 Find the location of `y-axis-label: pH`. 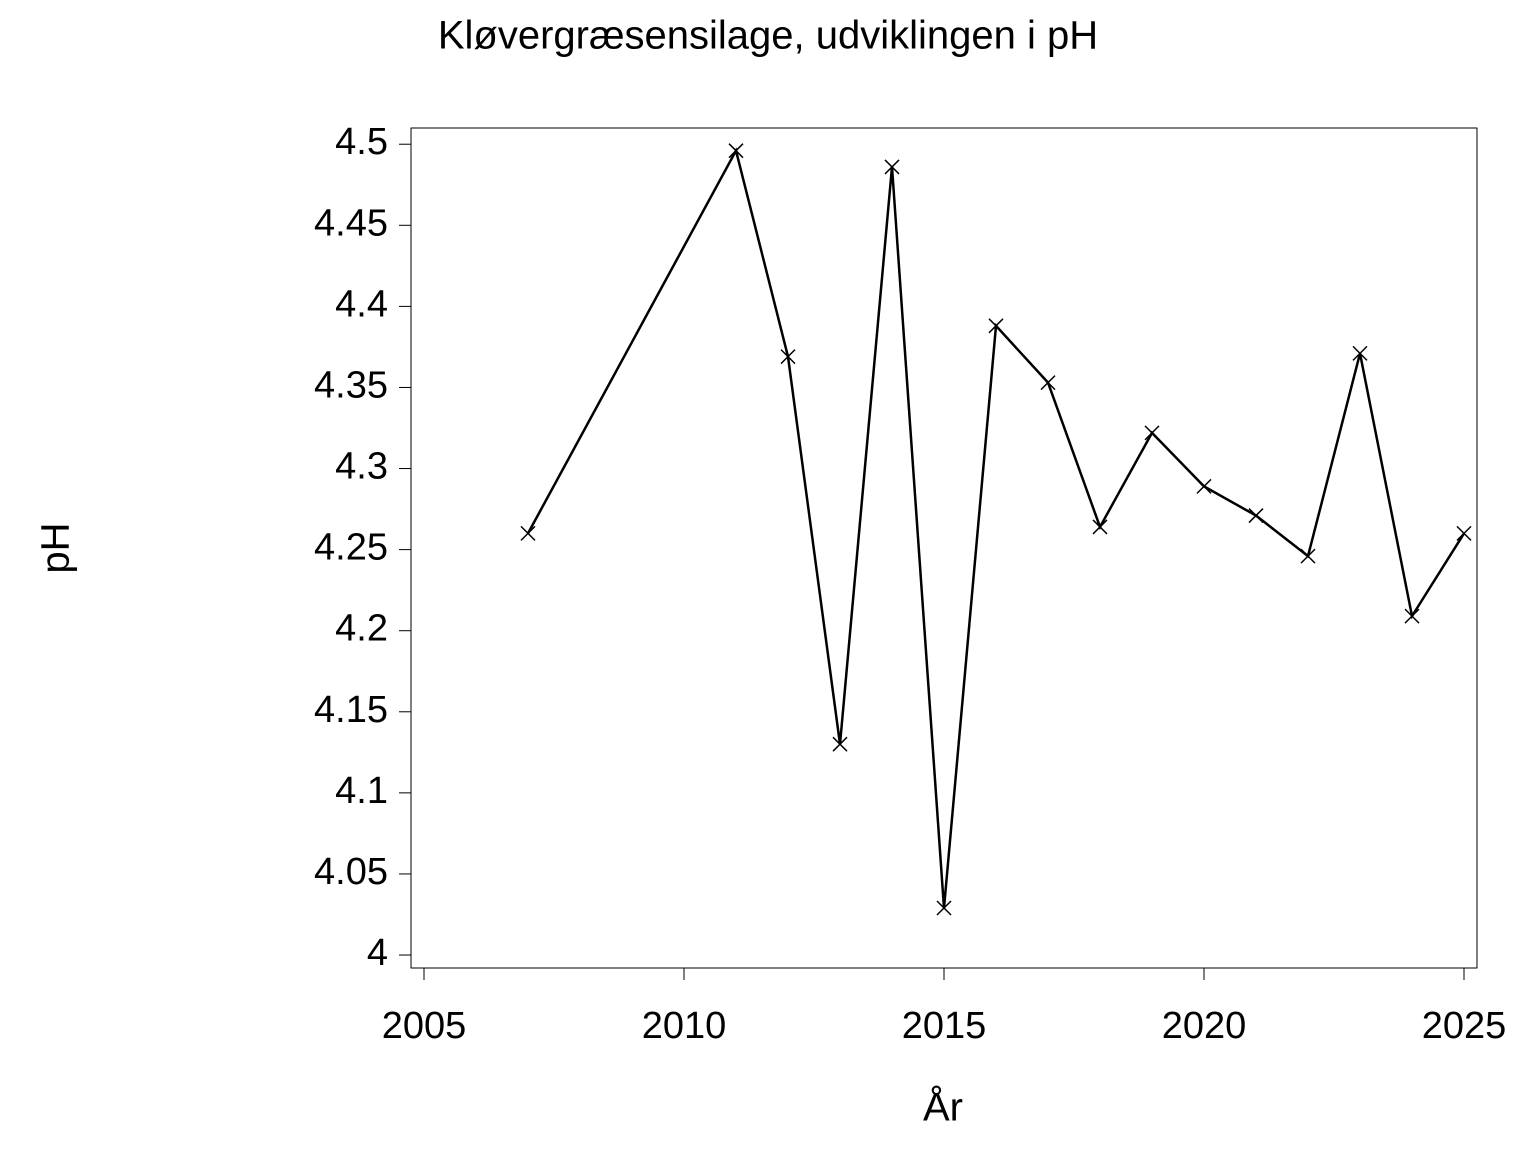

y-axis-label: pH is located at coordinates (56, 547).